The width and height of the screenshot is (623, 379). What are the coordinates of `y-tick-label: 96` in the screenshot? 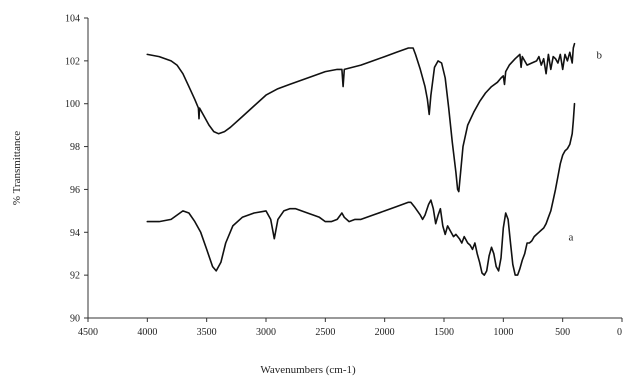 It's located at (75, 190).